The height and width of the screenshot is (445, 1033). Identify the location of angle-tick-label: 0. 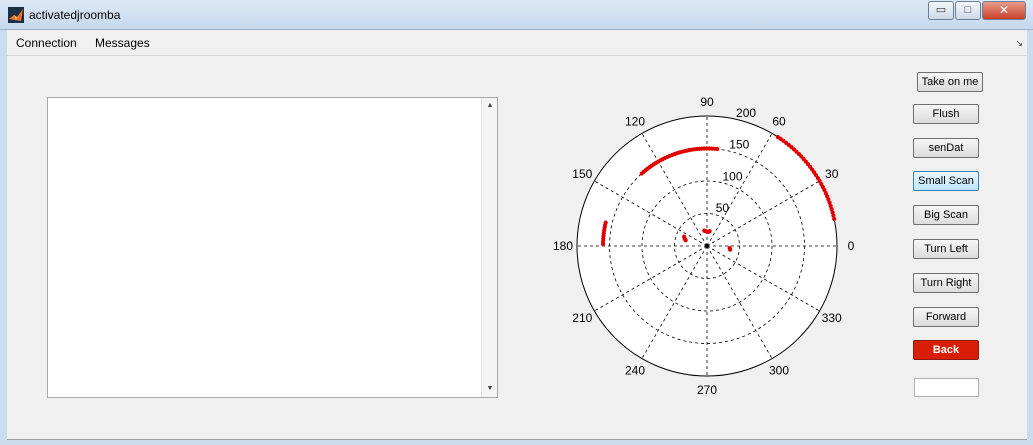
(851, 246).